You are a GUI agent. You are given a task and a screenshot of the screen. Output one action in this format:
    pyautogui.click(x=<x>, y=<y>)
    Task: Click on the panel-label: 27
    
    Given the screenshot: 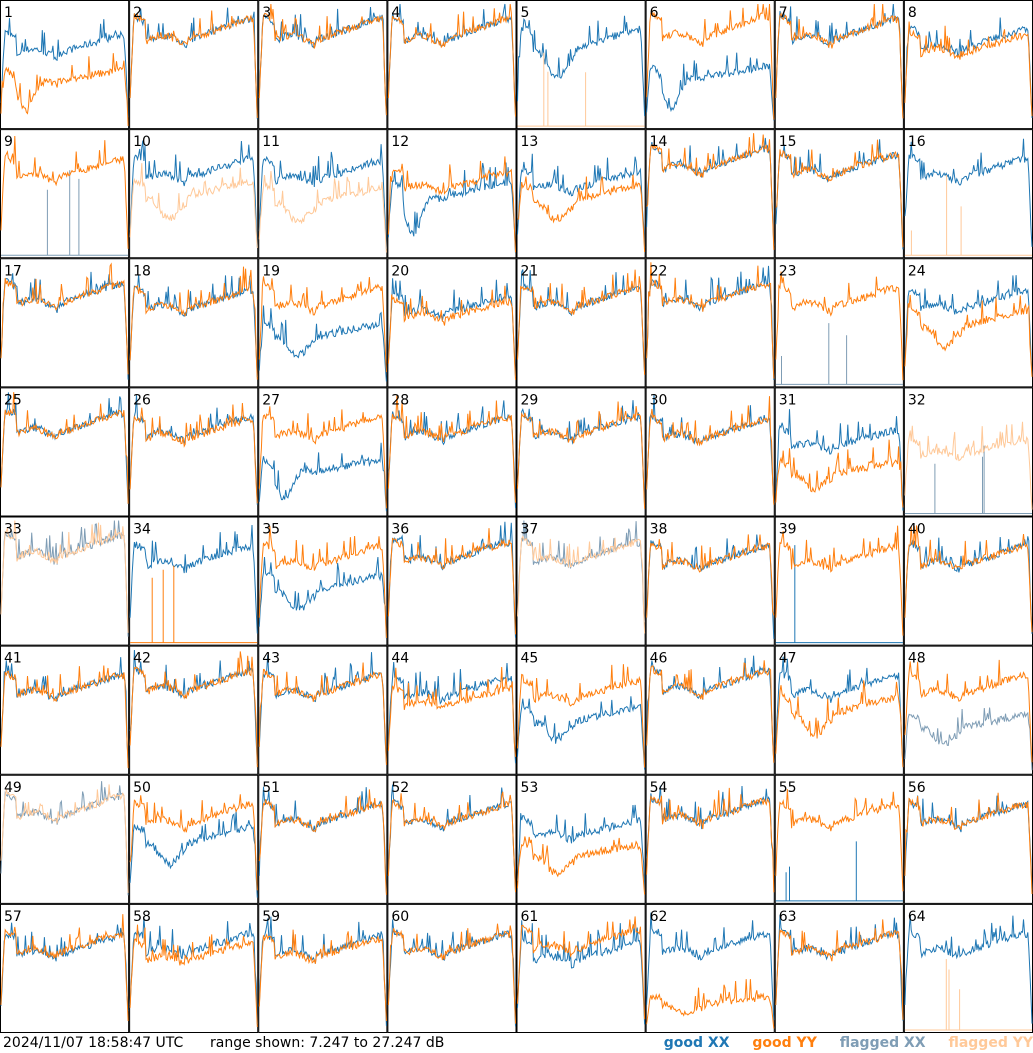 What is the action you would take?
    pyautogui.click(x=271, y=400)
    